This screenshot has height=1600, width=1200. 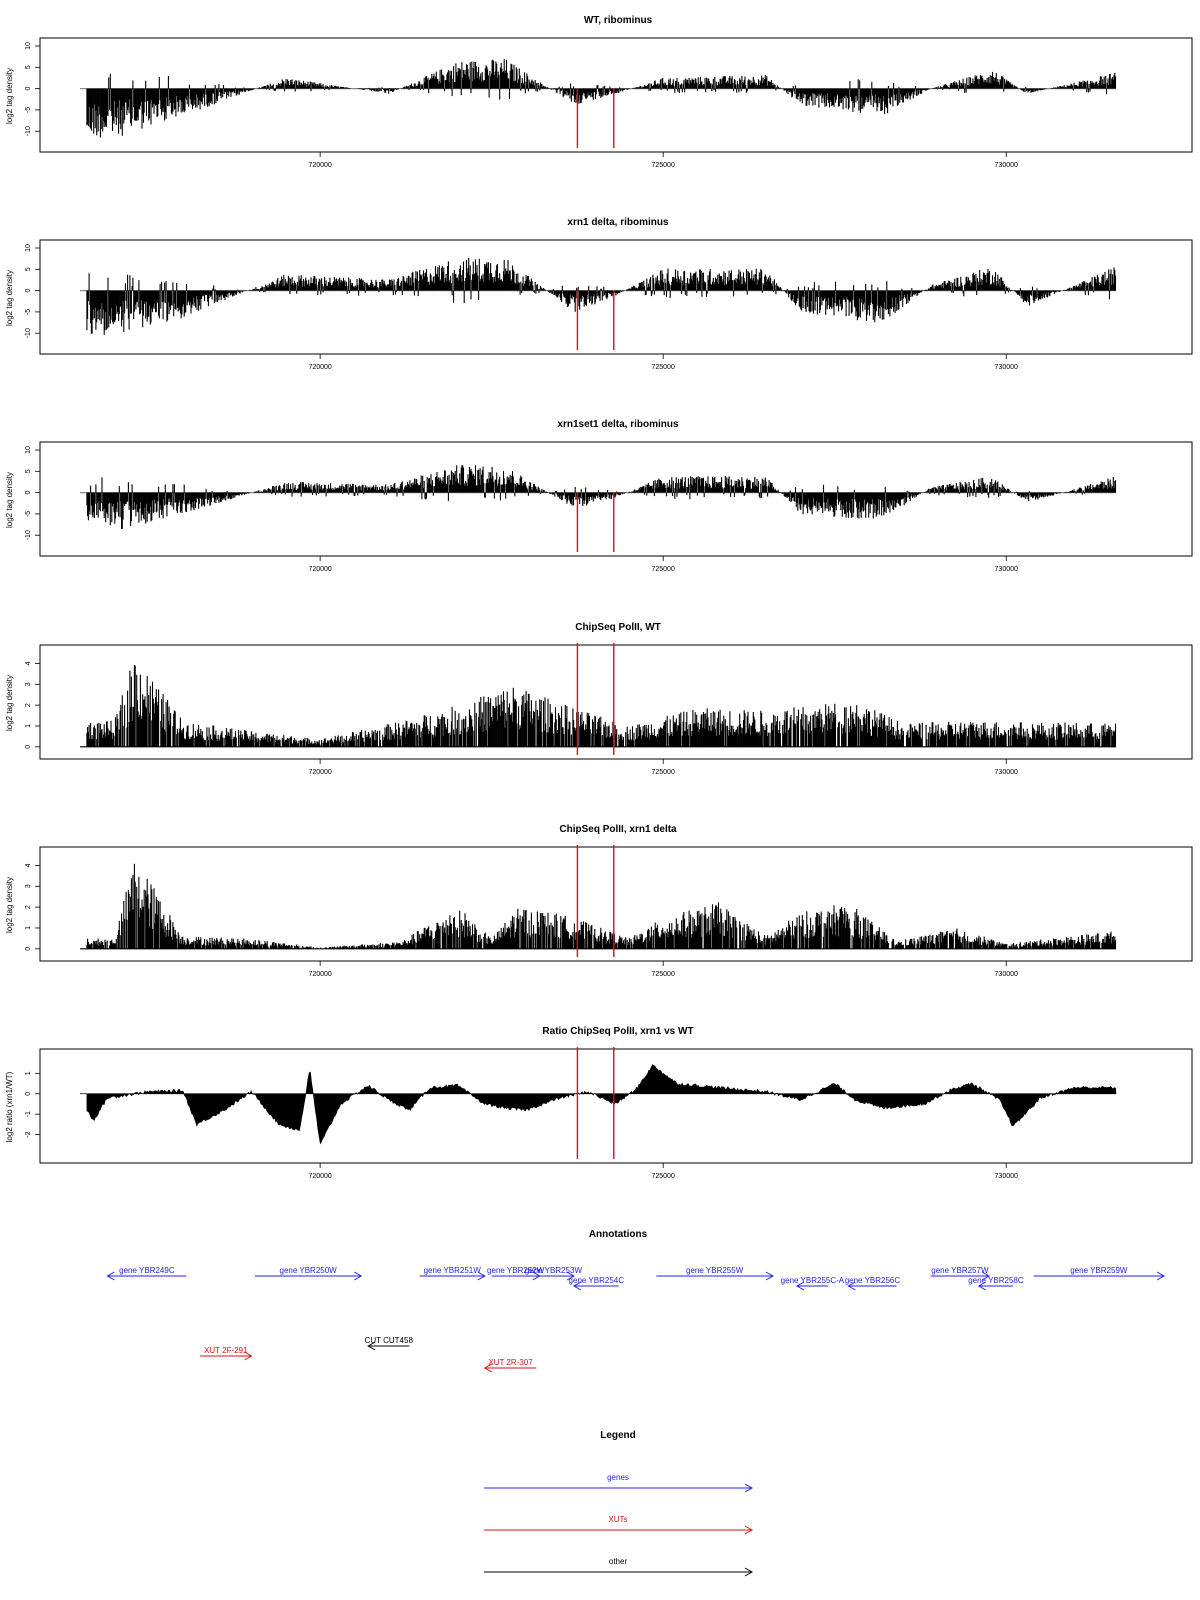 I want to click on y-tick-label: 1, so click(x=28, y=726).